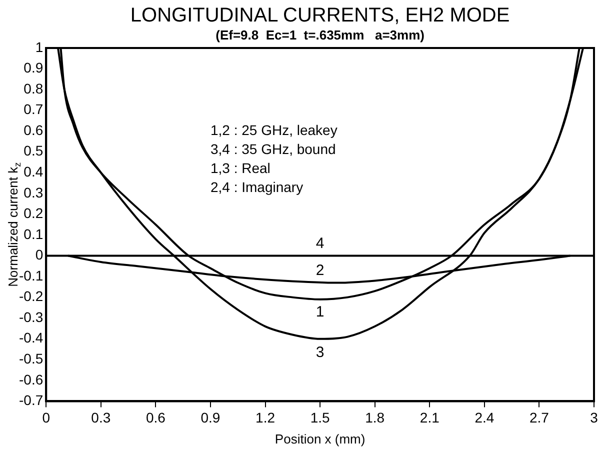 This screenshot has width=606, height=450. I want to click on x-tick-label: 0.3, so click(101, 417).